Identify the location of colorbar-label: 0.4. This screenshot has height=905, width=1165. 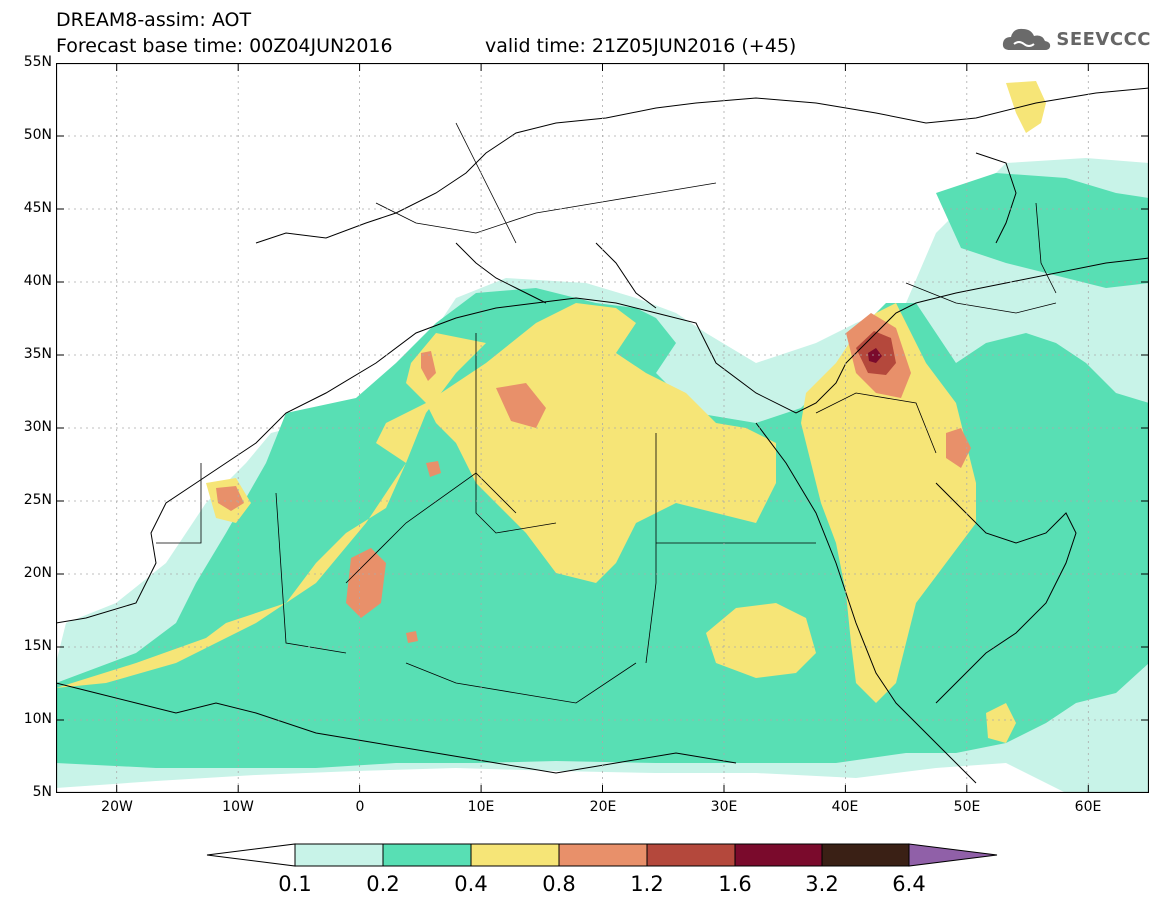
(471, 884).